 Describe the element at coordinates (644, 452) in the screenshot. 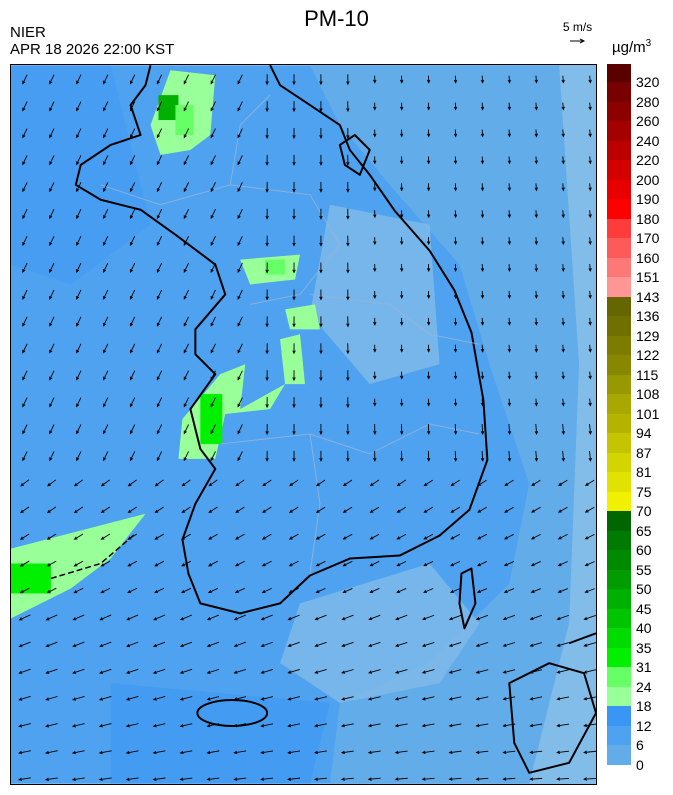

I see `legend-label: 87` at that location.